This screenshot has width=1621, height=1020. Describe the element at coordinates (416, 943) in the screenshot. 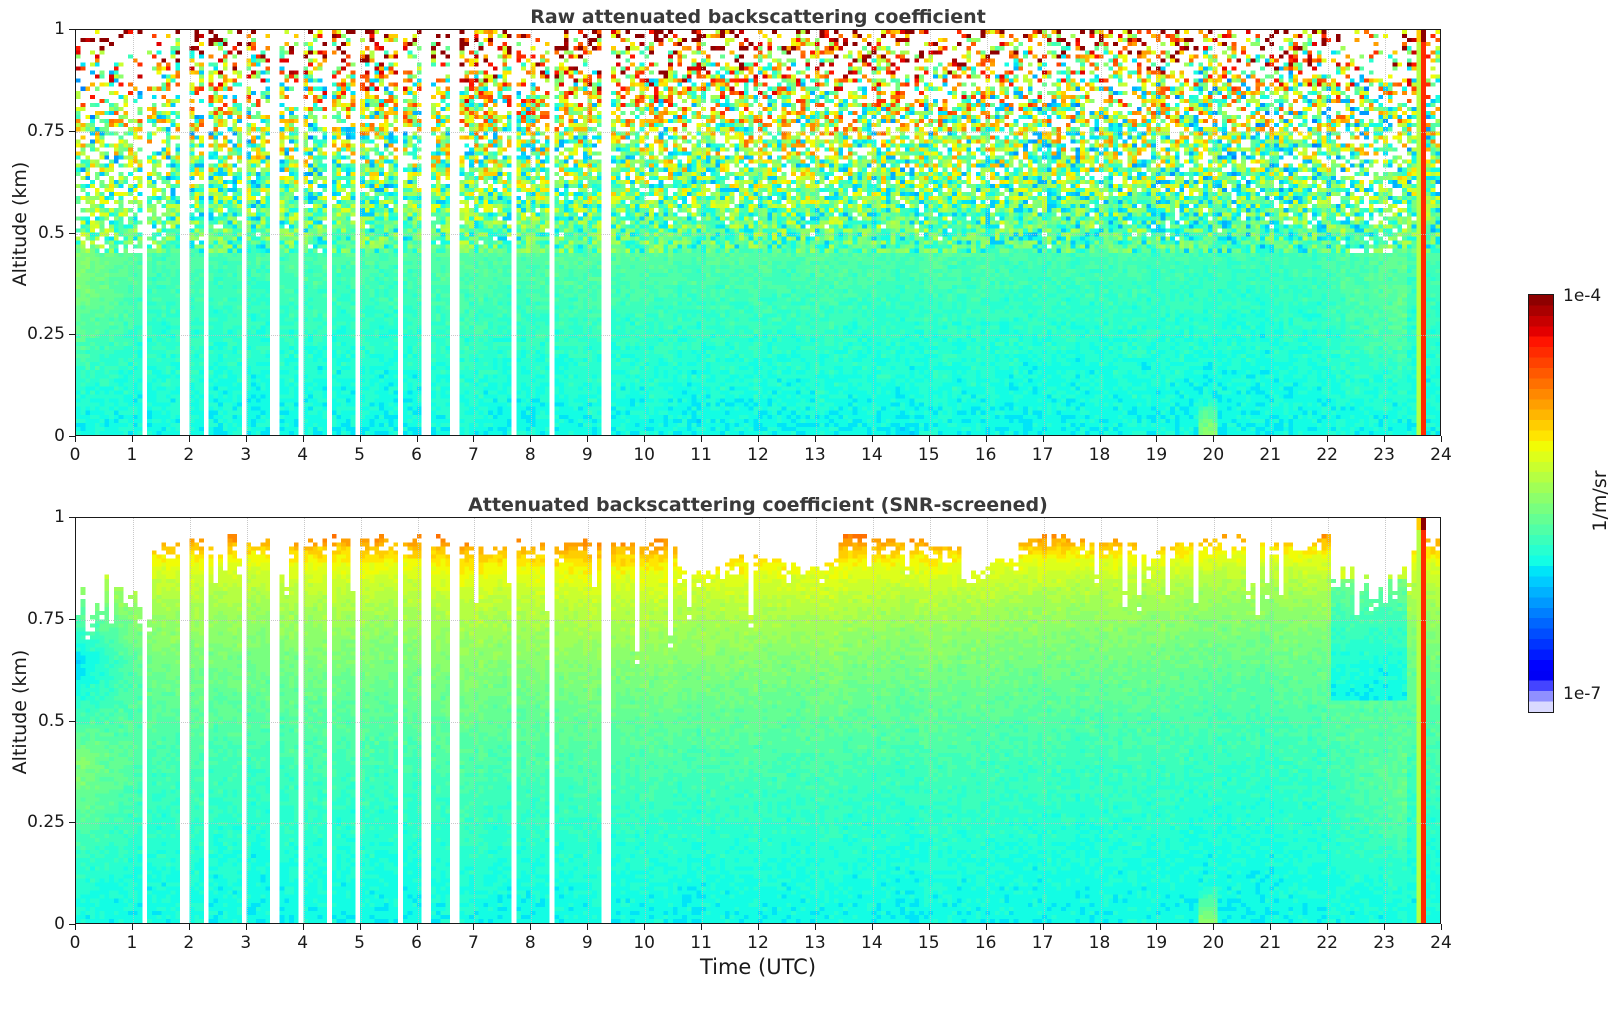

I see `x-tick-label: 6` at that location.